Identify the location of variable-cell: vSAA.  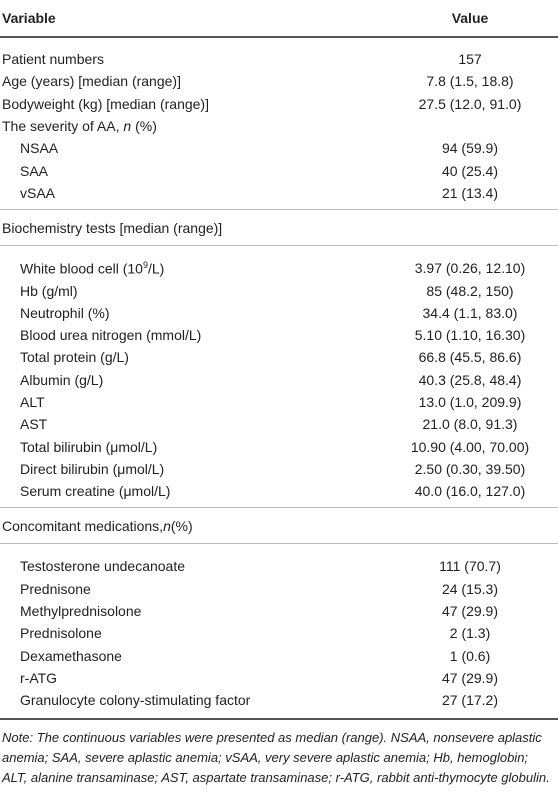
(185, 193).